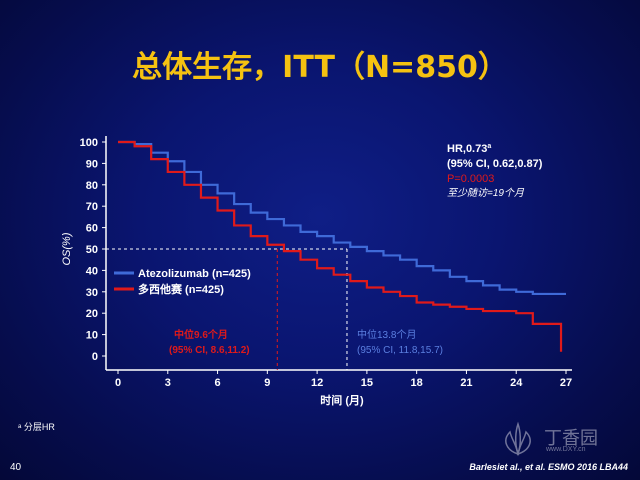  I want to click on y-tick-label: 50, so click(92, 250).